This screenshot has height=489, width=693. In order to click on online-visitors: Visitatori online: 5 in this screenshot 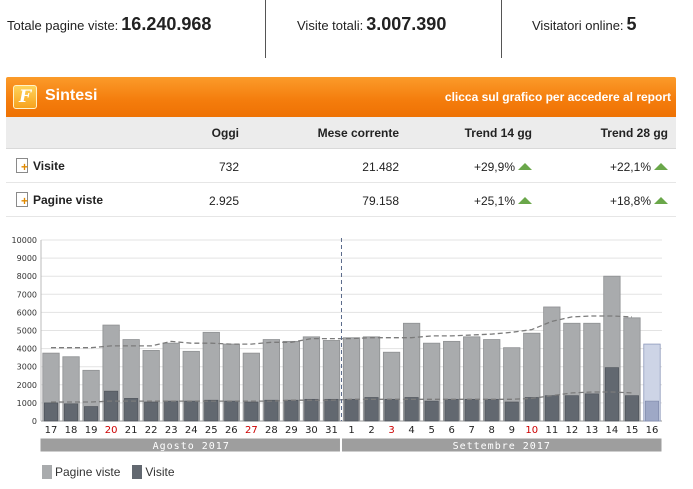, I will do `click(584, 24)`.